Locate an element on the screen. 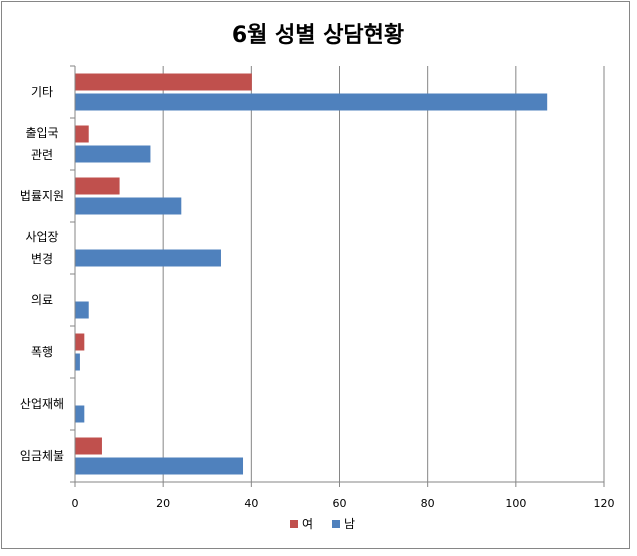 The width and height of the screenshot is (637, 556). x-tick-label: 20 is located at coordinates (163, 503).